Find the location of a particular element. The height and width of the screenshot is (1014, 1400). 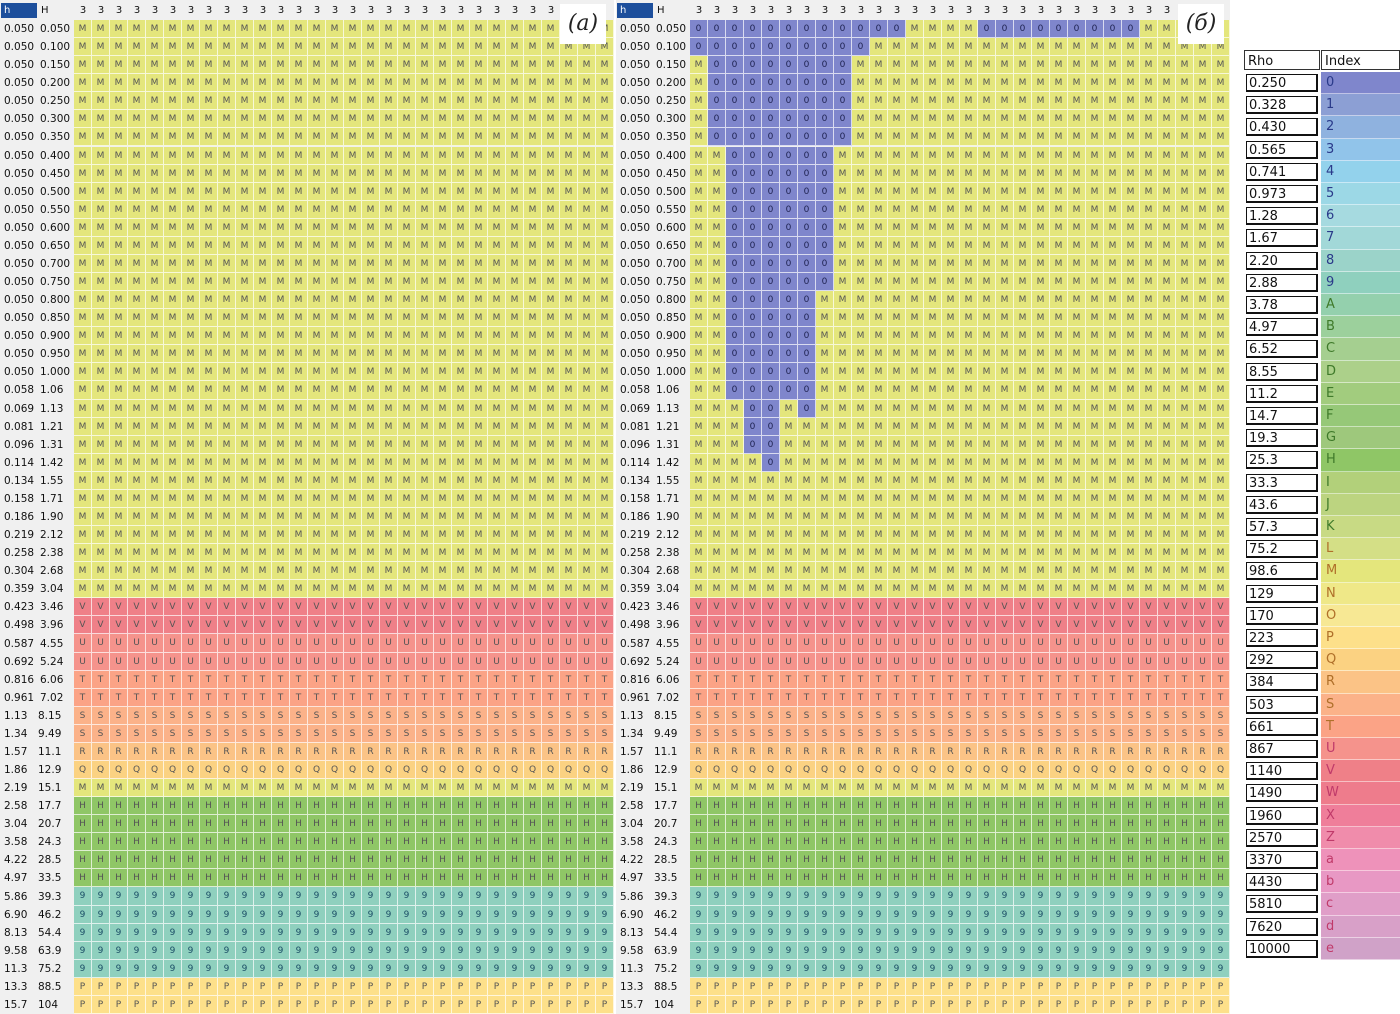

legend-rho-value: 5810 is located at coordinates (1282, 904).